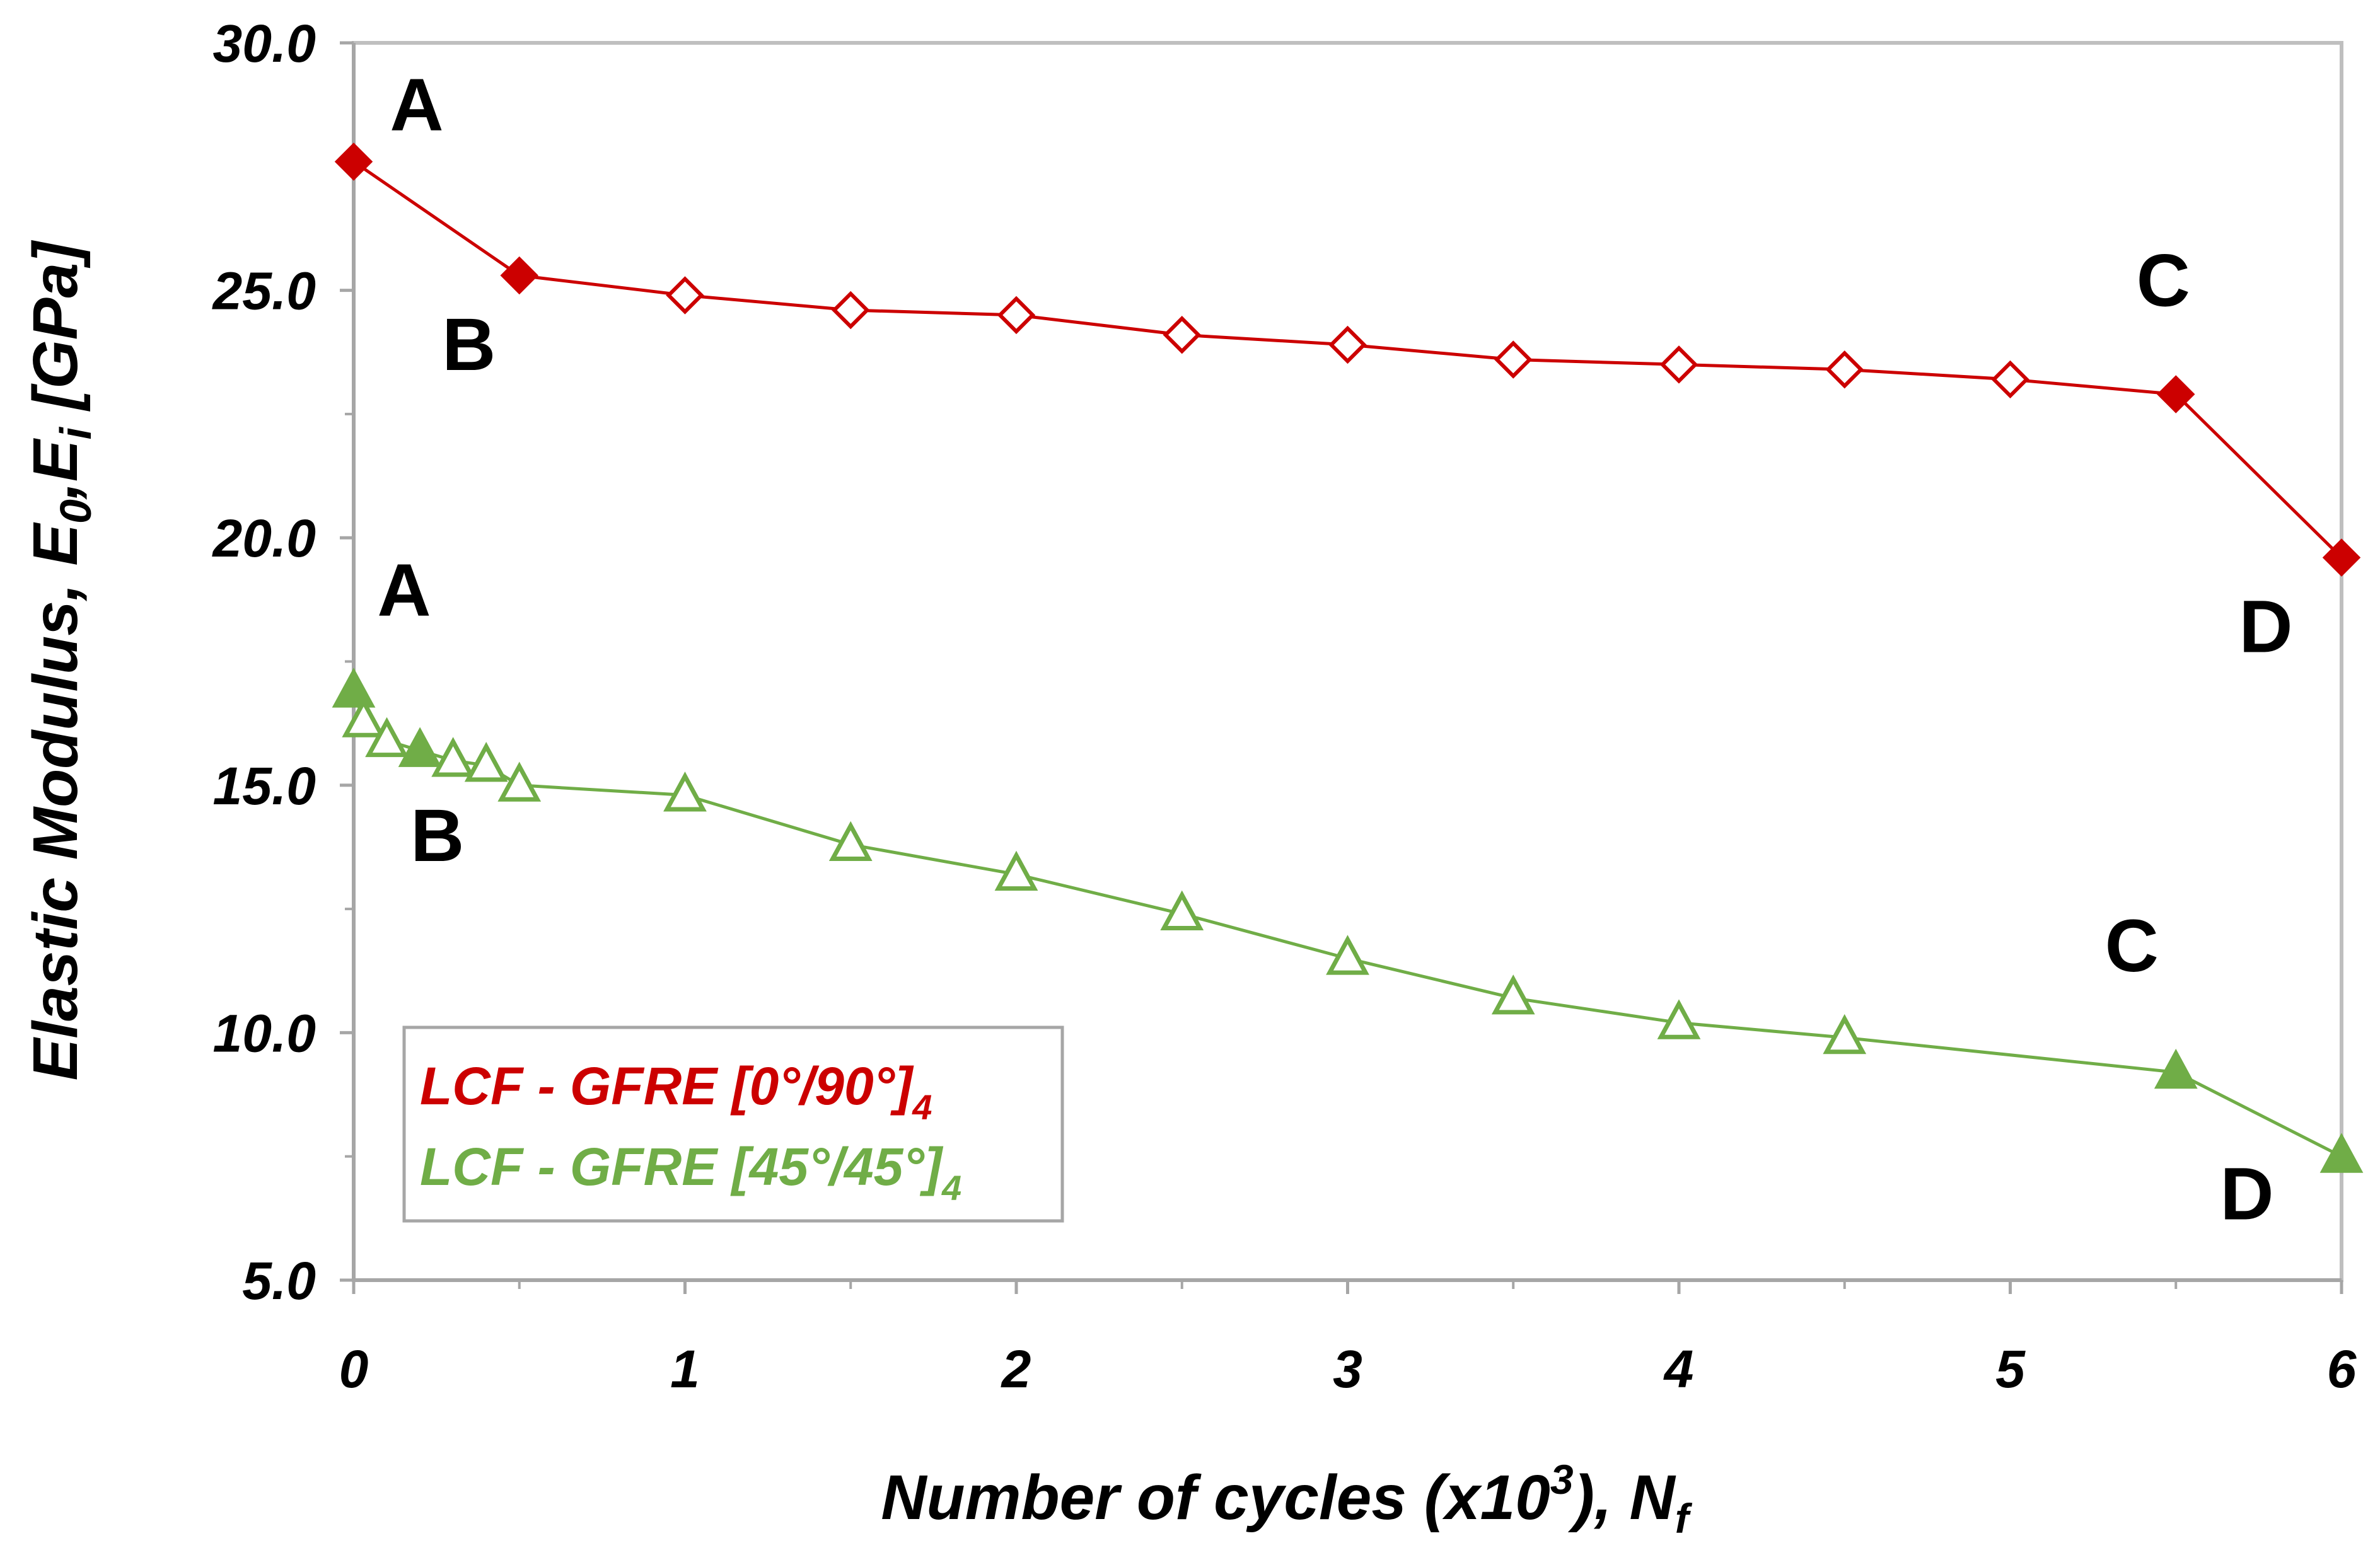  I want to click on x-axis-title: Number of cycles (x103), Nf, so click(1286, 1499).